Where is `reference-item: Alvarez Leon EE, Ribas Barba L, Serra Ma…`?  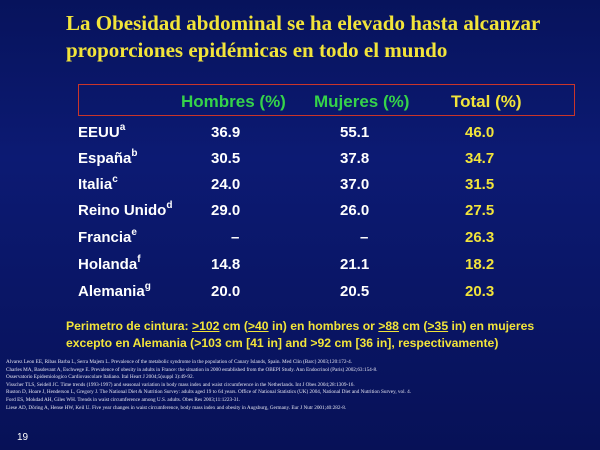
reference-item: Alvarez Leon EE, Ribas Barba L, Serra Ma… is located at coordinates (179, 362).